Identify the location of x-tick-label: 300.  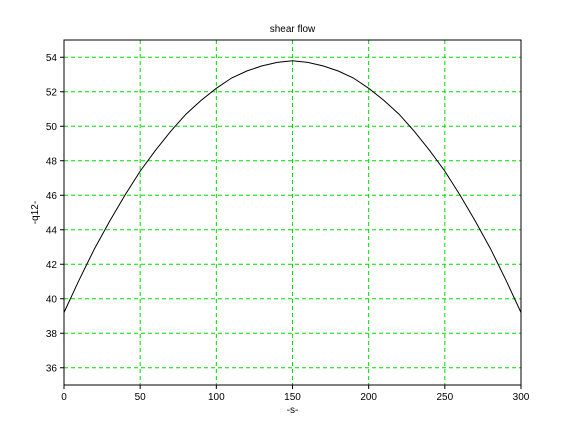
(521, 397).